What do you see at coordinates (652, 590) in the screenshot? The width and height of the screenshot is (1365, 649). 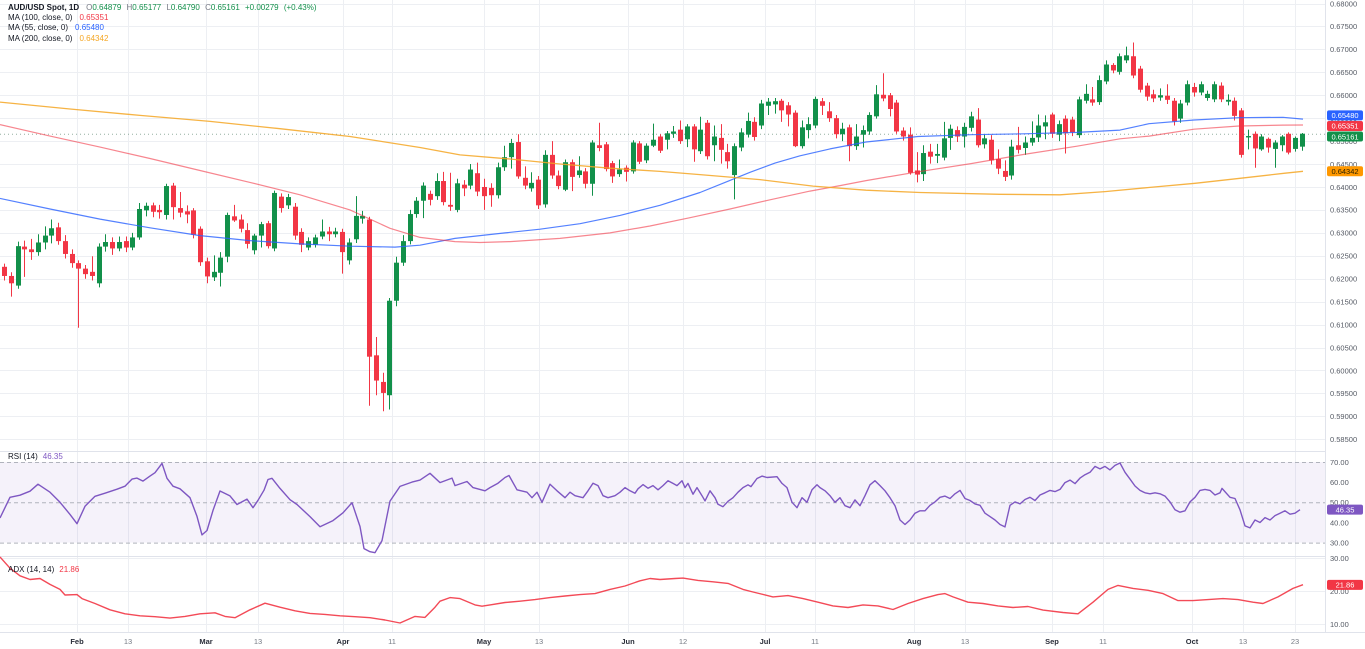 I see `adx-line` at bounding box center [652, 590].